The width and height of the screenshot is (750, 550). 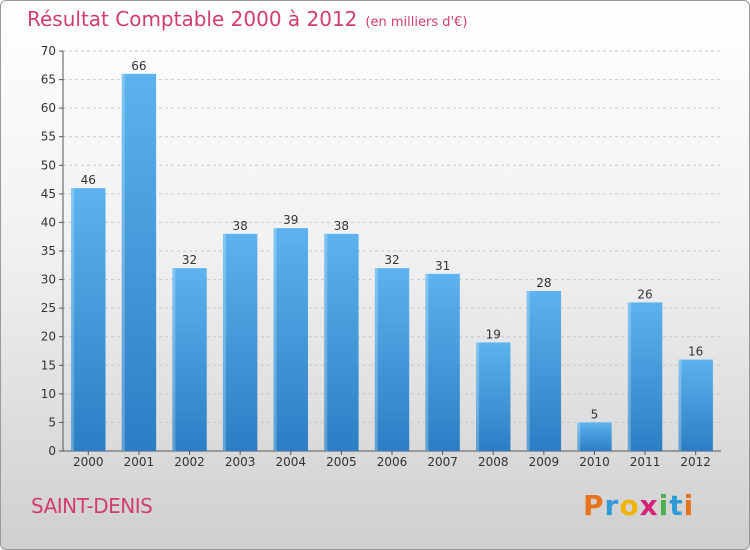 What do you see at coordinates (48, 51) in the screenshot?
I see `y-tick-label: 70` at bounding box center [48, 51].